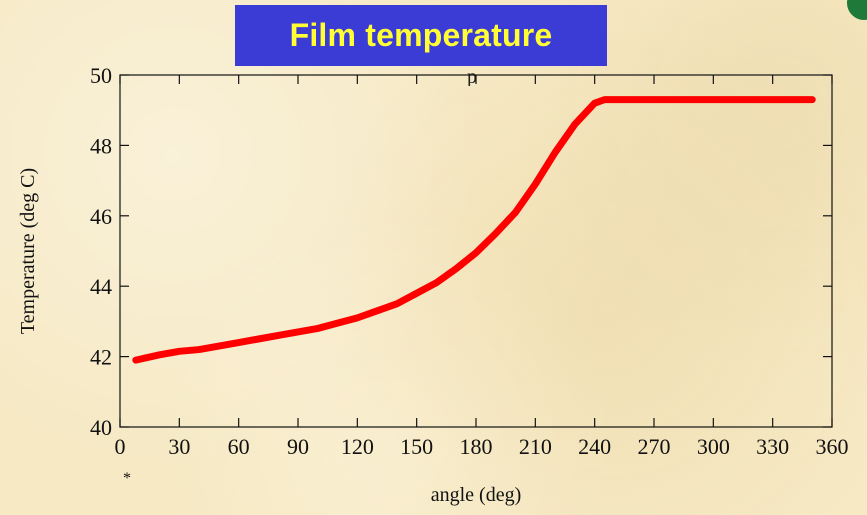  What do you see at coordinates (298, 446) in the screenshot?
I see `x-tick-label: 90` at bounding box center [298, 446].